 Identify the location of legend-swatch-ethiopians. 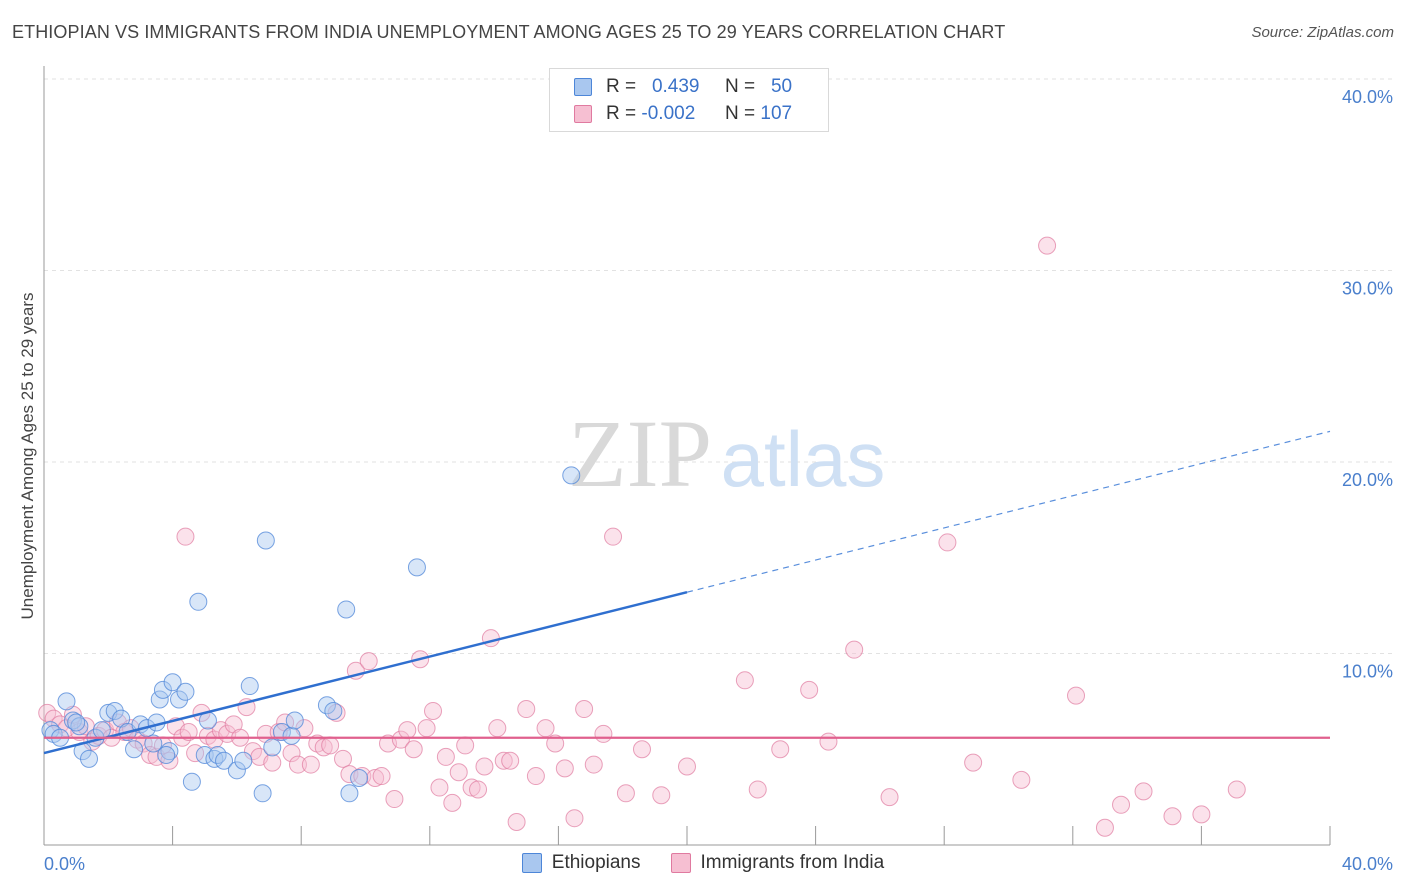
(583, 87).